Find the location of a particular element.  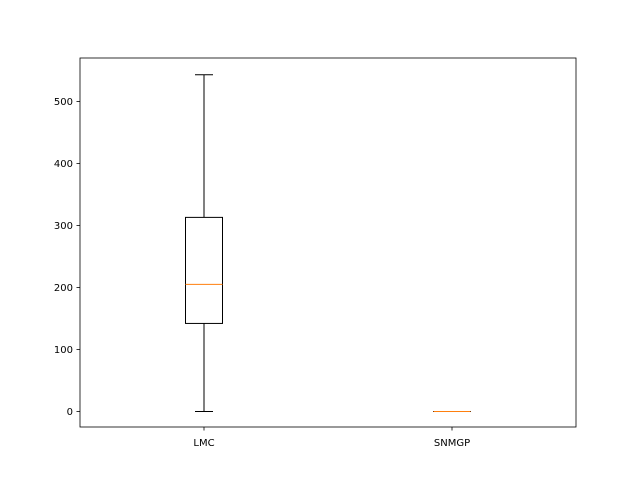

box-lmc is located at coordinates (204, 243).